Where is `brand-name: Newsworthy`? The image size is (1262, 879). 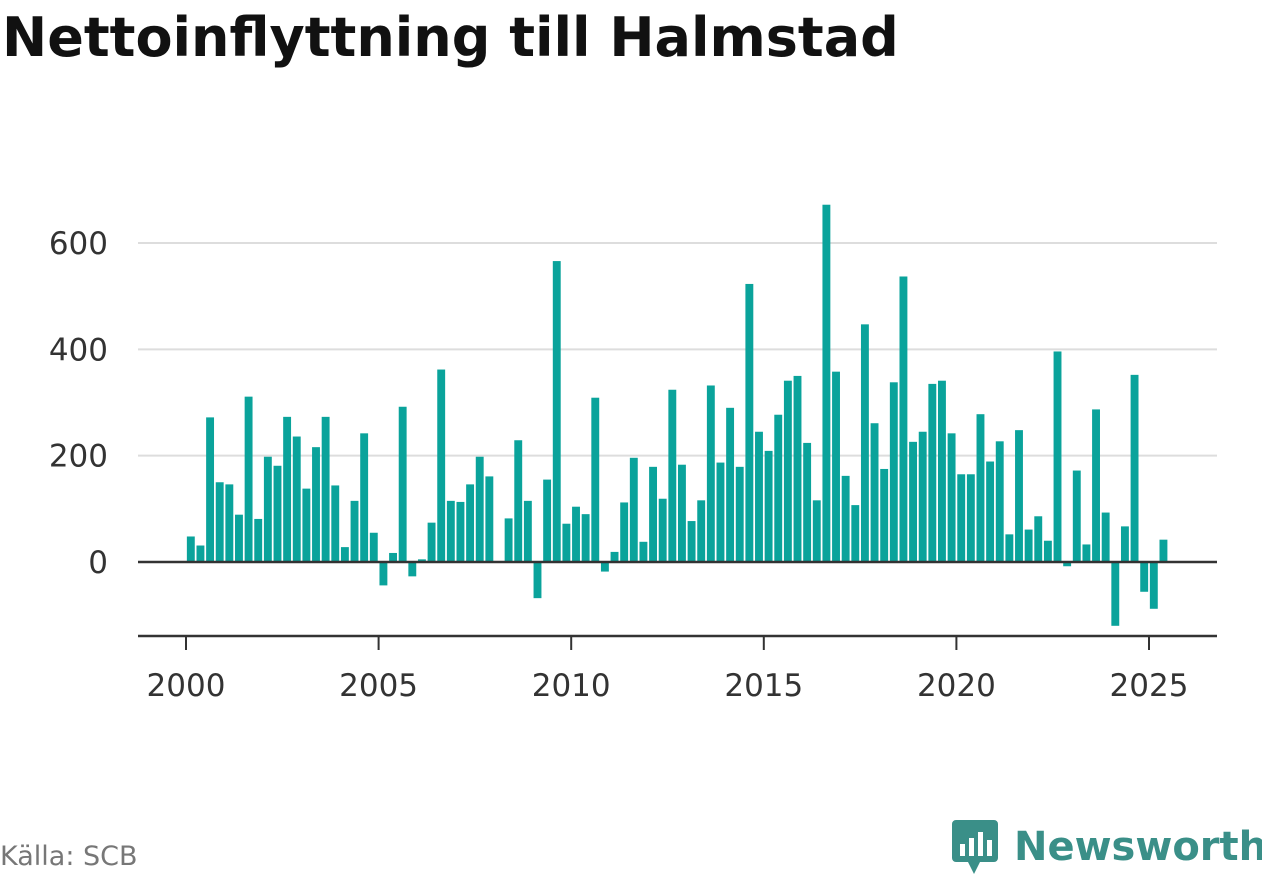
brand-name: Newsworthy is located at coordinates (1138, 847).